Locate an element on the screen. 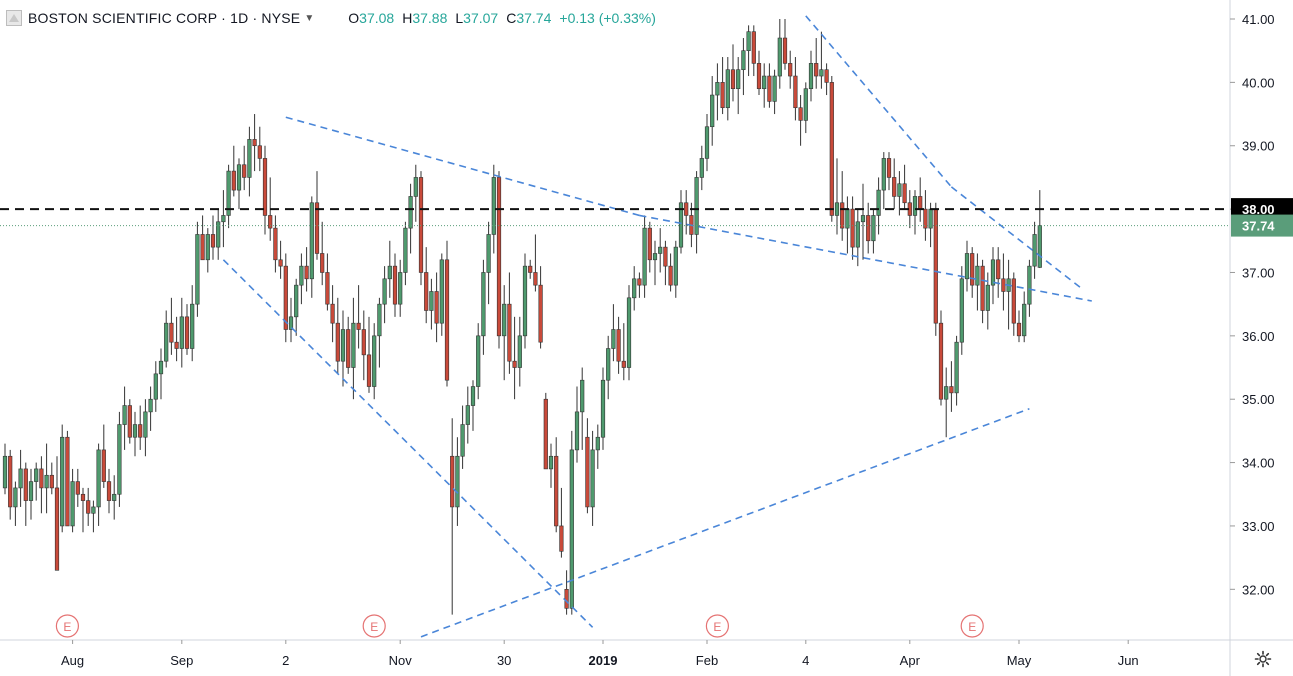  x-tick-label: 2 is located at coordinates (285, 660).